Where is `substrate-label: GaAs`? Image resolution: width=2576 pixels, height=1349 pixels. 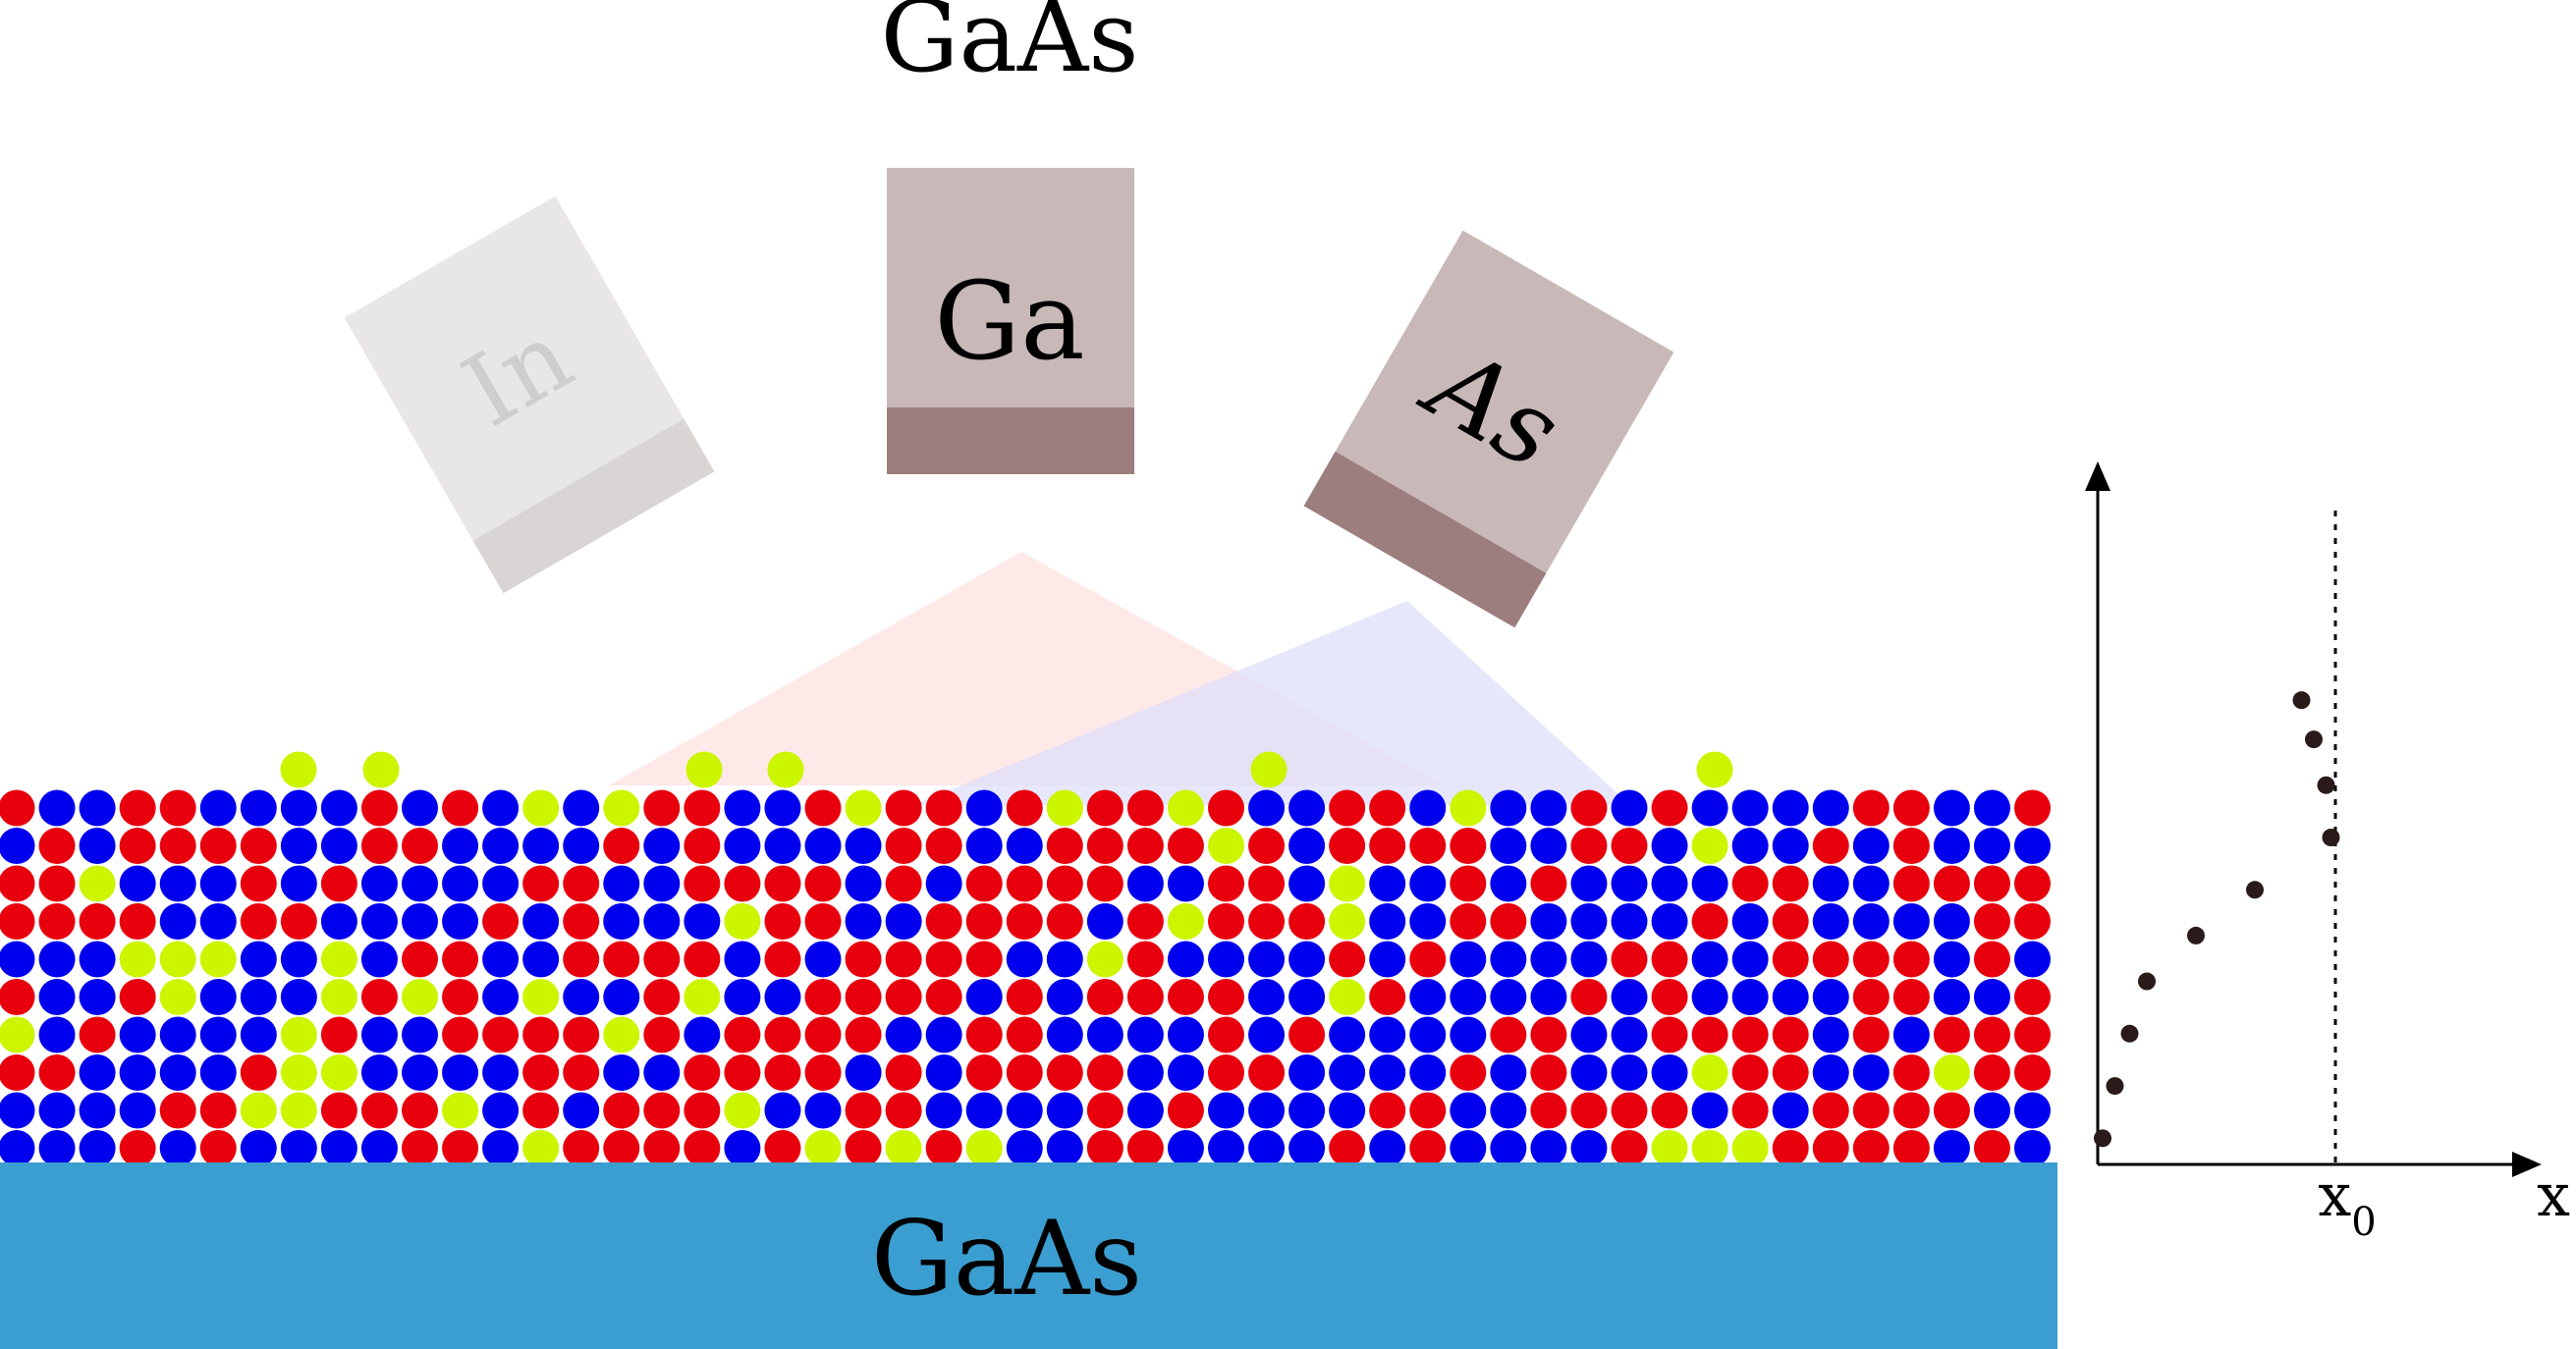
substrate-label: GaAs is located at coordinates (1007, 1259).